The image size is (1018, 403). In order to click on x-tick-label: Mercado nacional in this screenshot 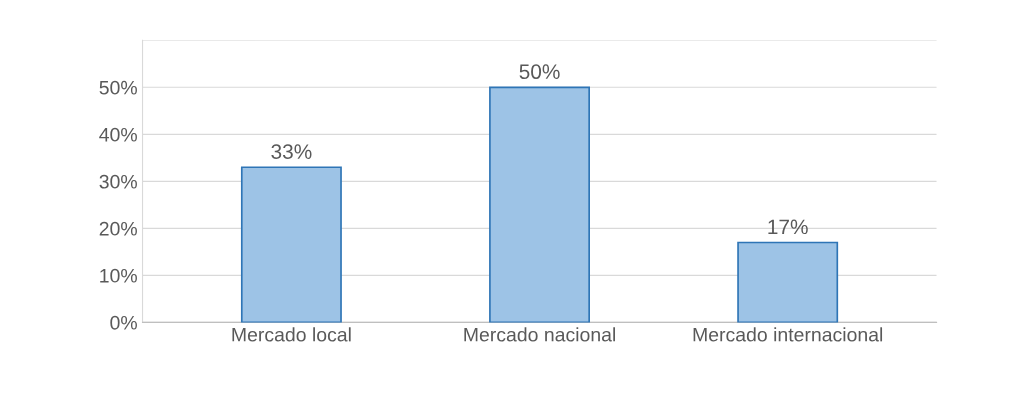, I will do `click(539, 334)`.